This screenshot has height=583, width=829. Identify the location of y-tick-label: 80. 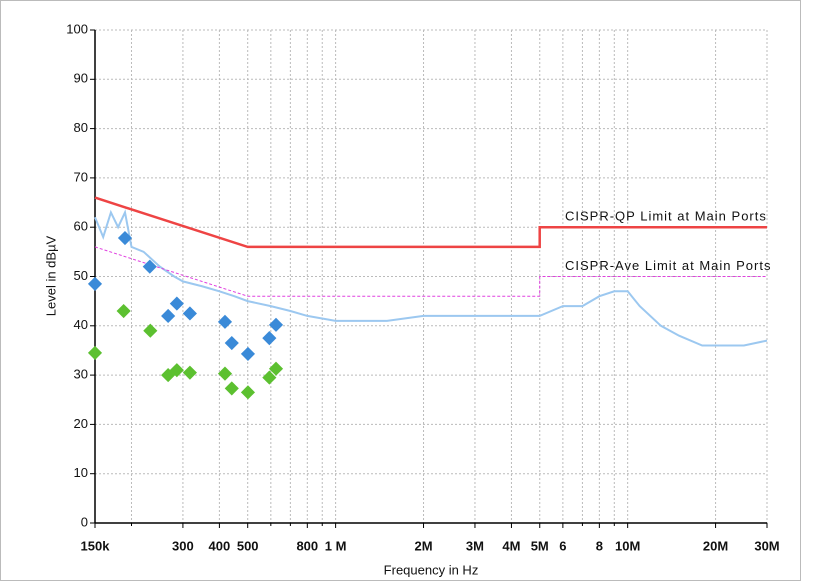
(81, 127).